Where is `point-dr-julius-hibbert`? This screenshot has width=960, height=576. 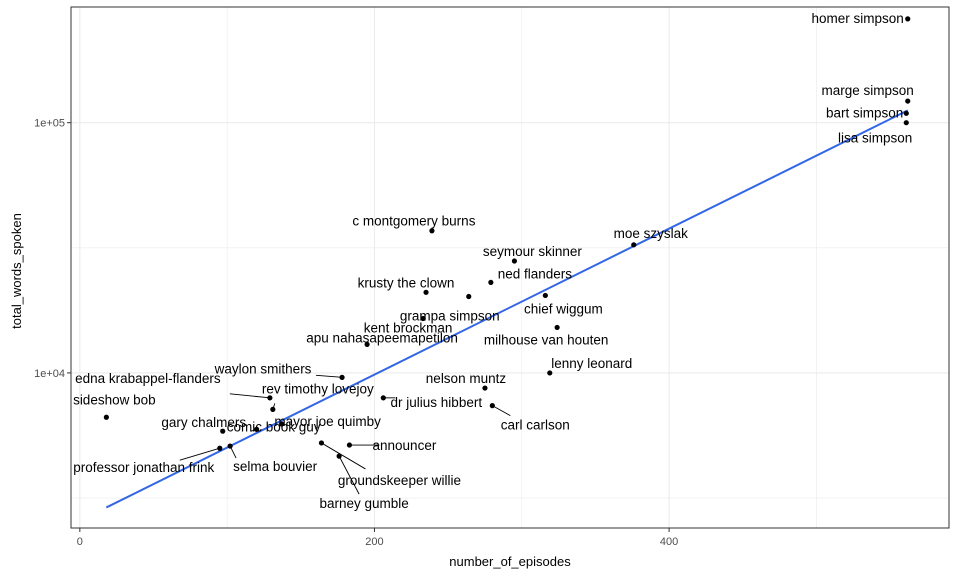
point-dr-julius-hibbert is located at coordinates (383, 398).